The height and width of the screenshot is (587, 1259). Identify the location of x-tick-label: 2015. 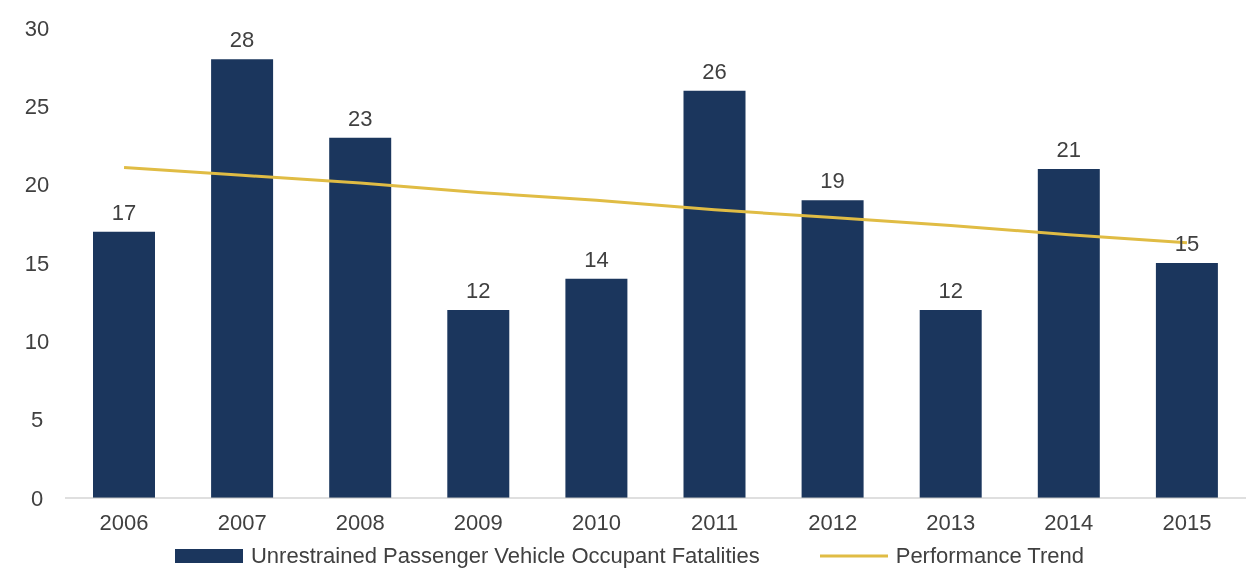
(1187, 522).